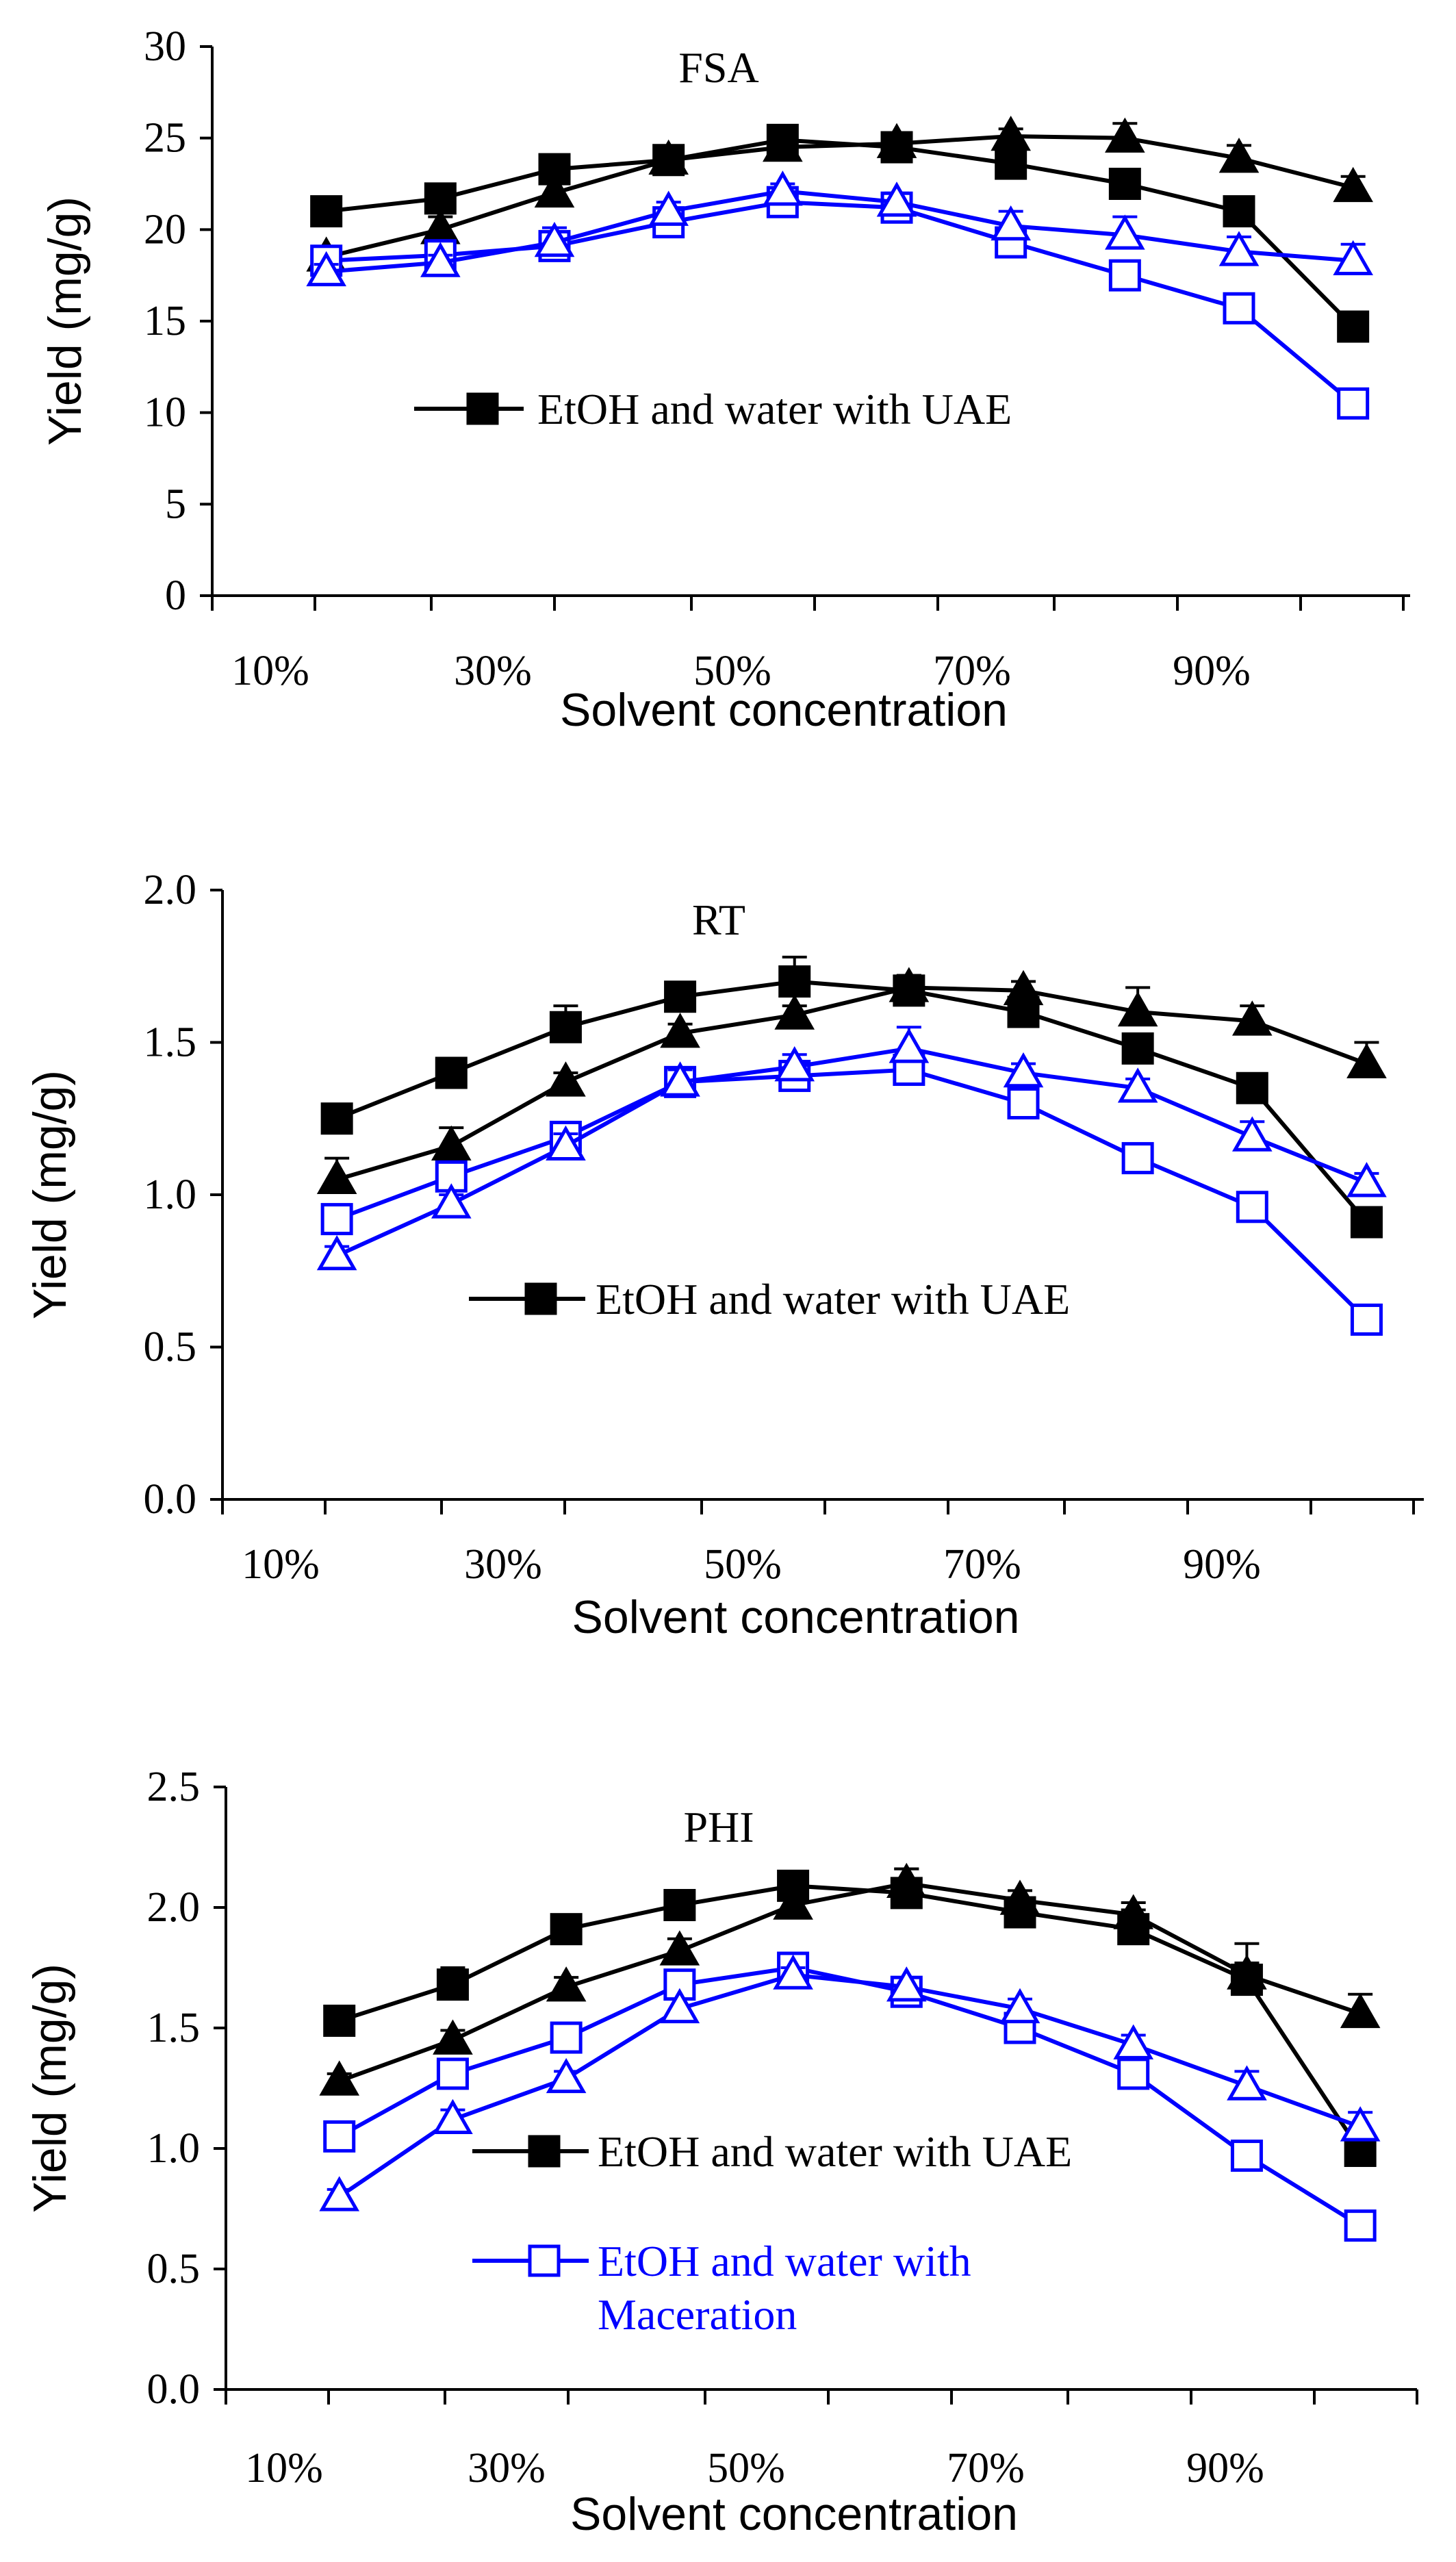  I want to click on y-tick-label: 0.5, so click(170, 1347).